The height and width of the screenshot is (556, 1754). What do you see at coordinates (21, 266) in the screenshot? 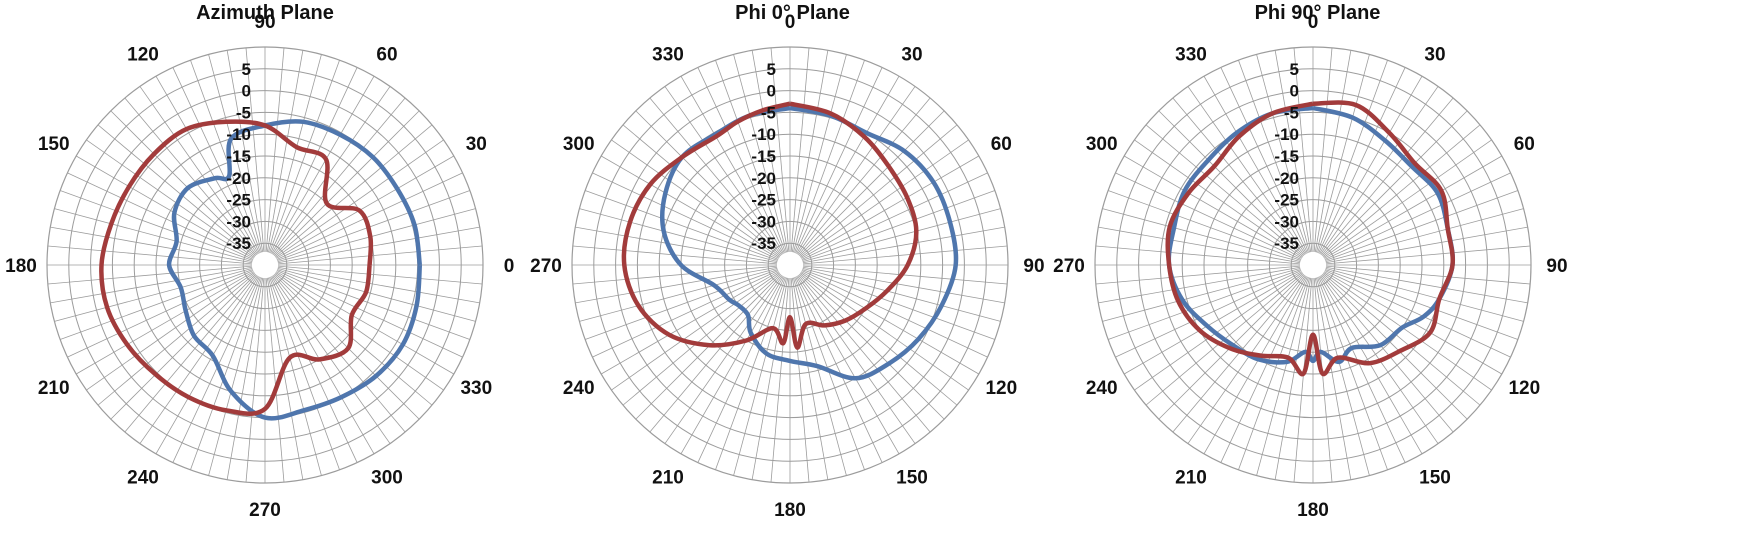
I see `angle-tick-label: 180` at bounding box center [21, 266].